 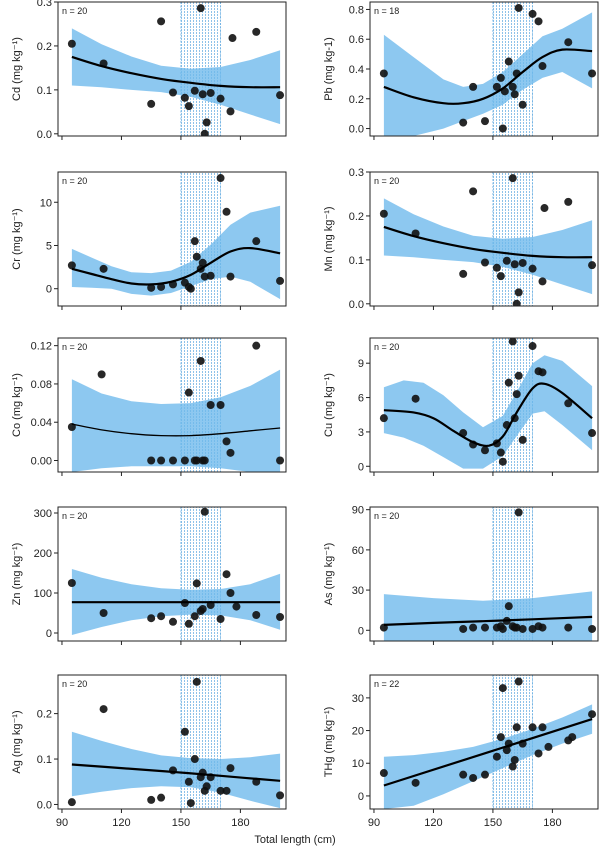 What do you see at coordinates (17, 741) in the screenshot?
I see `y-axis-label: Ag (mg kg⁻¹)` at bounding box center [17, 741].